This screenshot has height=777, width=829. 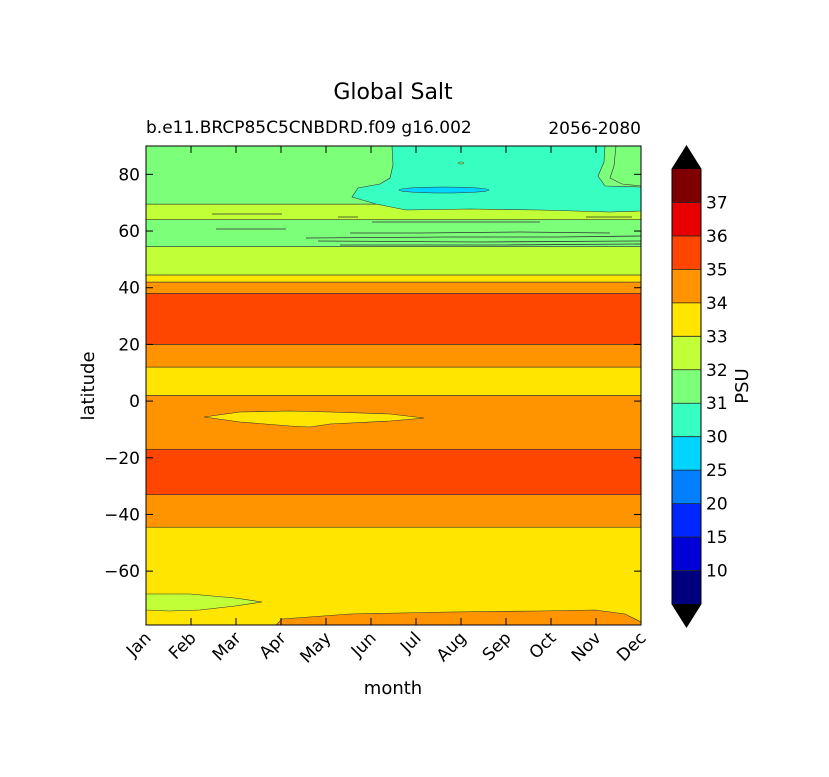 What do you see at coordinates (717, 304) in the screenshot?
I see `colorbar-tick-label: 34` at bounding box center [717, 304].